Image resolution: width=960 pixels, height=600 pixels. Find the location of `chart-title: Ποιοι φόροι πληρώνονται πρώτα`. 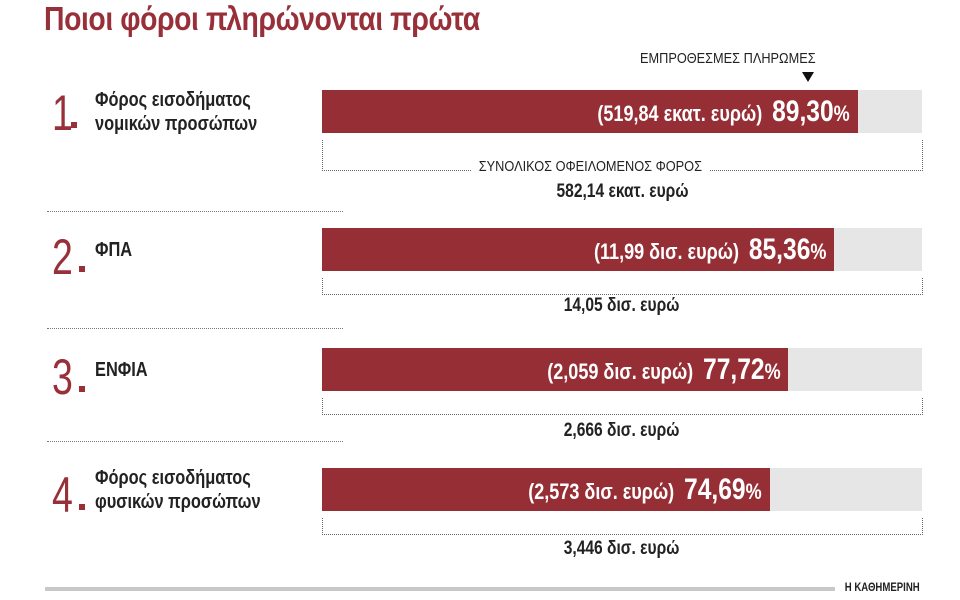

chart-title: Ποιοι φόροι πληρώνονται πρώτα is located at coordinates (262, 18).